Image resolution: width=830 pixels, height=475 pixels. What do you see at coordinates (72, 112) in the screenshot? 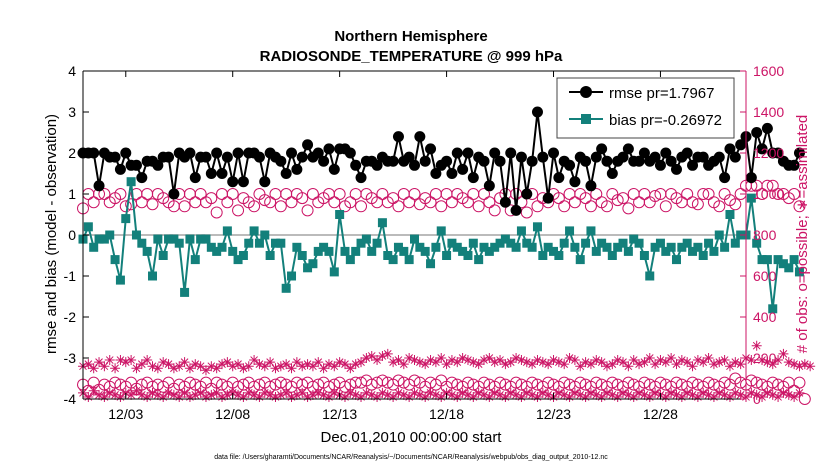
I see `y-left-tick-label: 3` at bounding box center [72, 112].